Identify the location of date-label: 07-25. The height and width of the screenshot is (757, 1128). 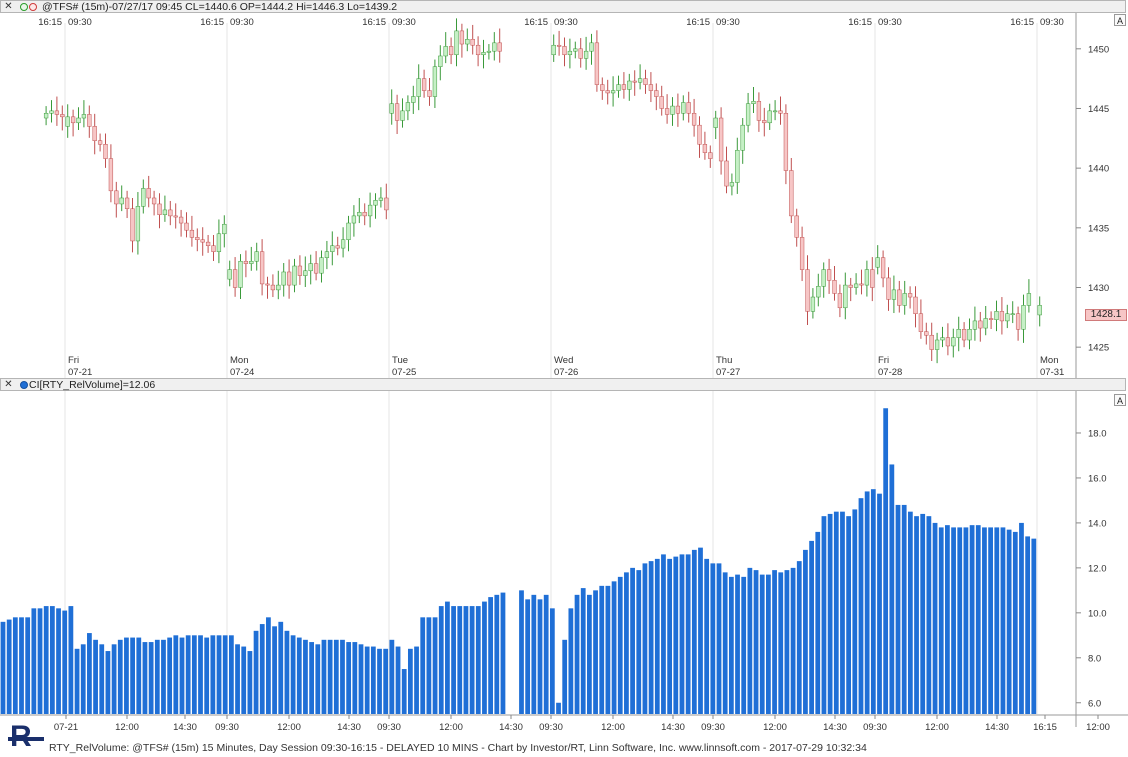
(404, 372).